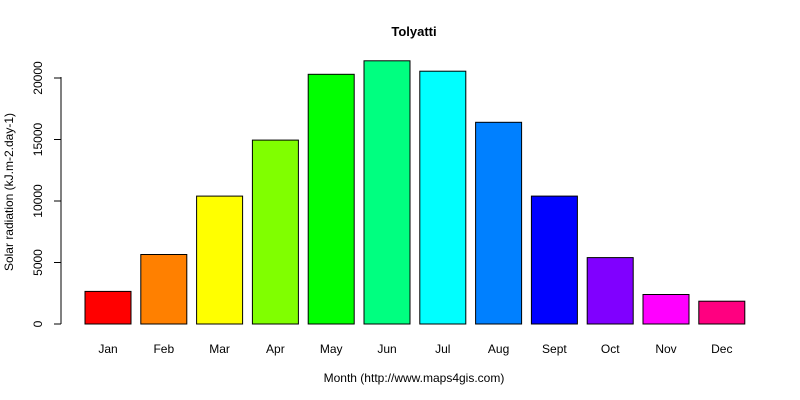 Image resolution: width=800 pixels, height=400 pixels. What do you see at coordinates (610, 349) in the screenshot?
I see `x-tick-label: Oct` at bounding box center [610, 349].